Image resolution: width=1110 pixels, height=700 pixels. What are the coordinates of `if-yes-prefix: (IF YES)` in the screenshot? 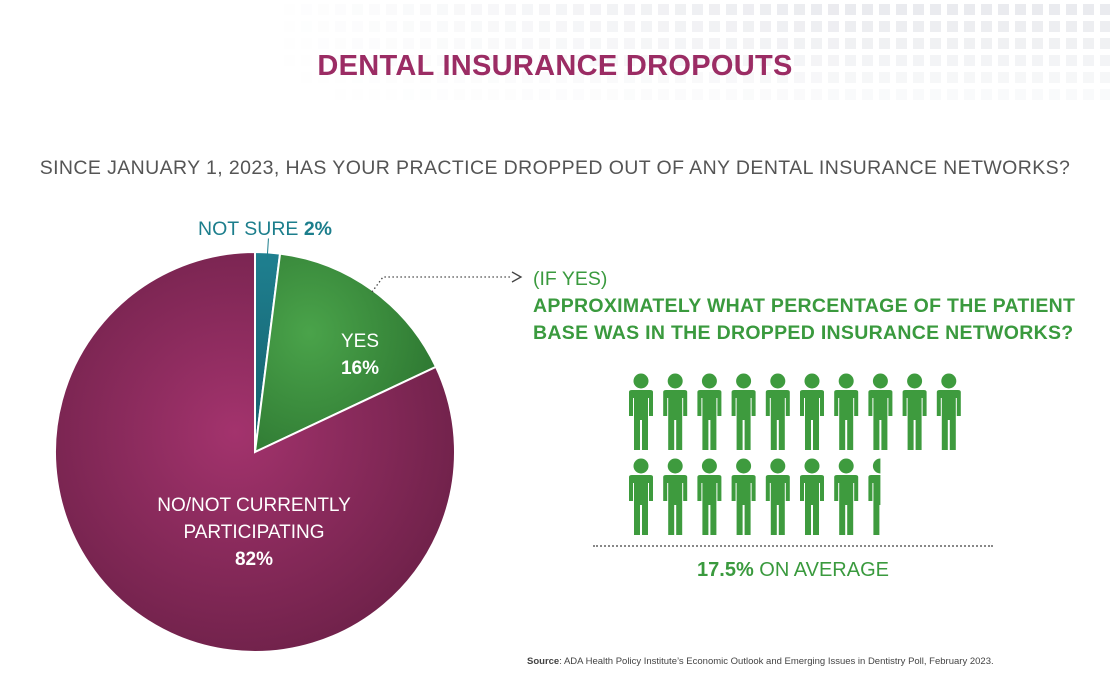 It's located at (570, 279).